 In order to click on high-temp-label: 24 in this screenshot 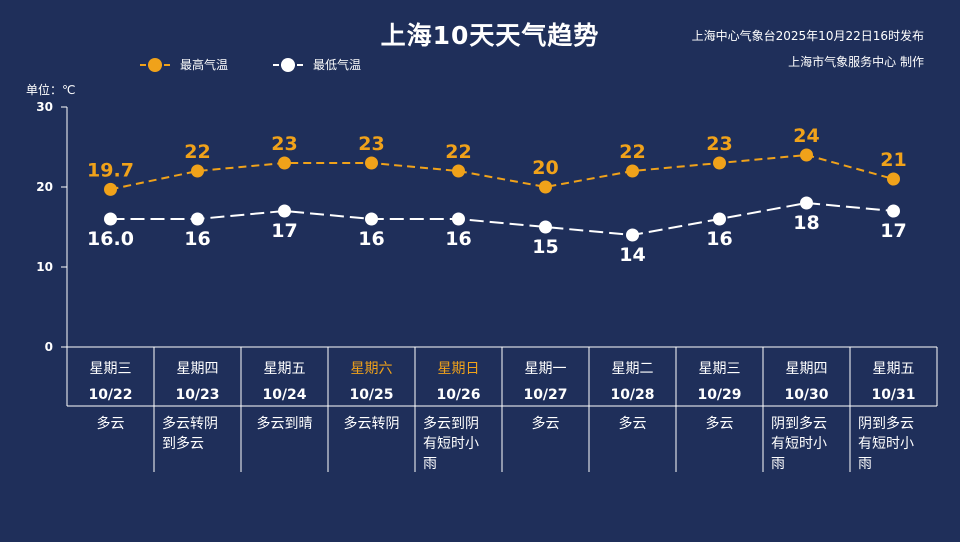, I will do `click(806, 136)`.